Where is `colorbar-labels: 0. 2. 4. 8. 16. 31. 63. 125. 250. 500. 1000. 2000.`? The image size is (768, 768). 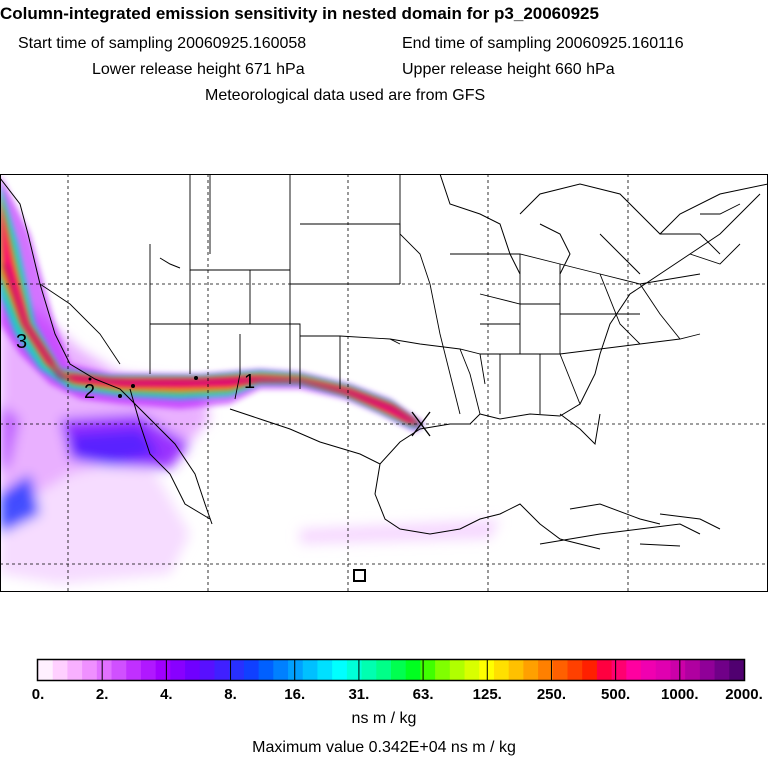 colorbar-labels: 0. 2. 4. 8. 16. 31. 63. 125. 250. 500. 1000. 2000. is located at coordinates (397, 694).